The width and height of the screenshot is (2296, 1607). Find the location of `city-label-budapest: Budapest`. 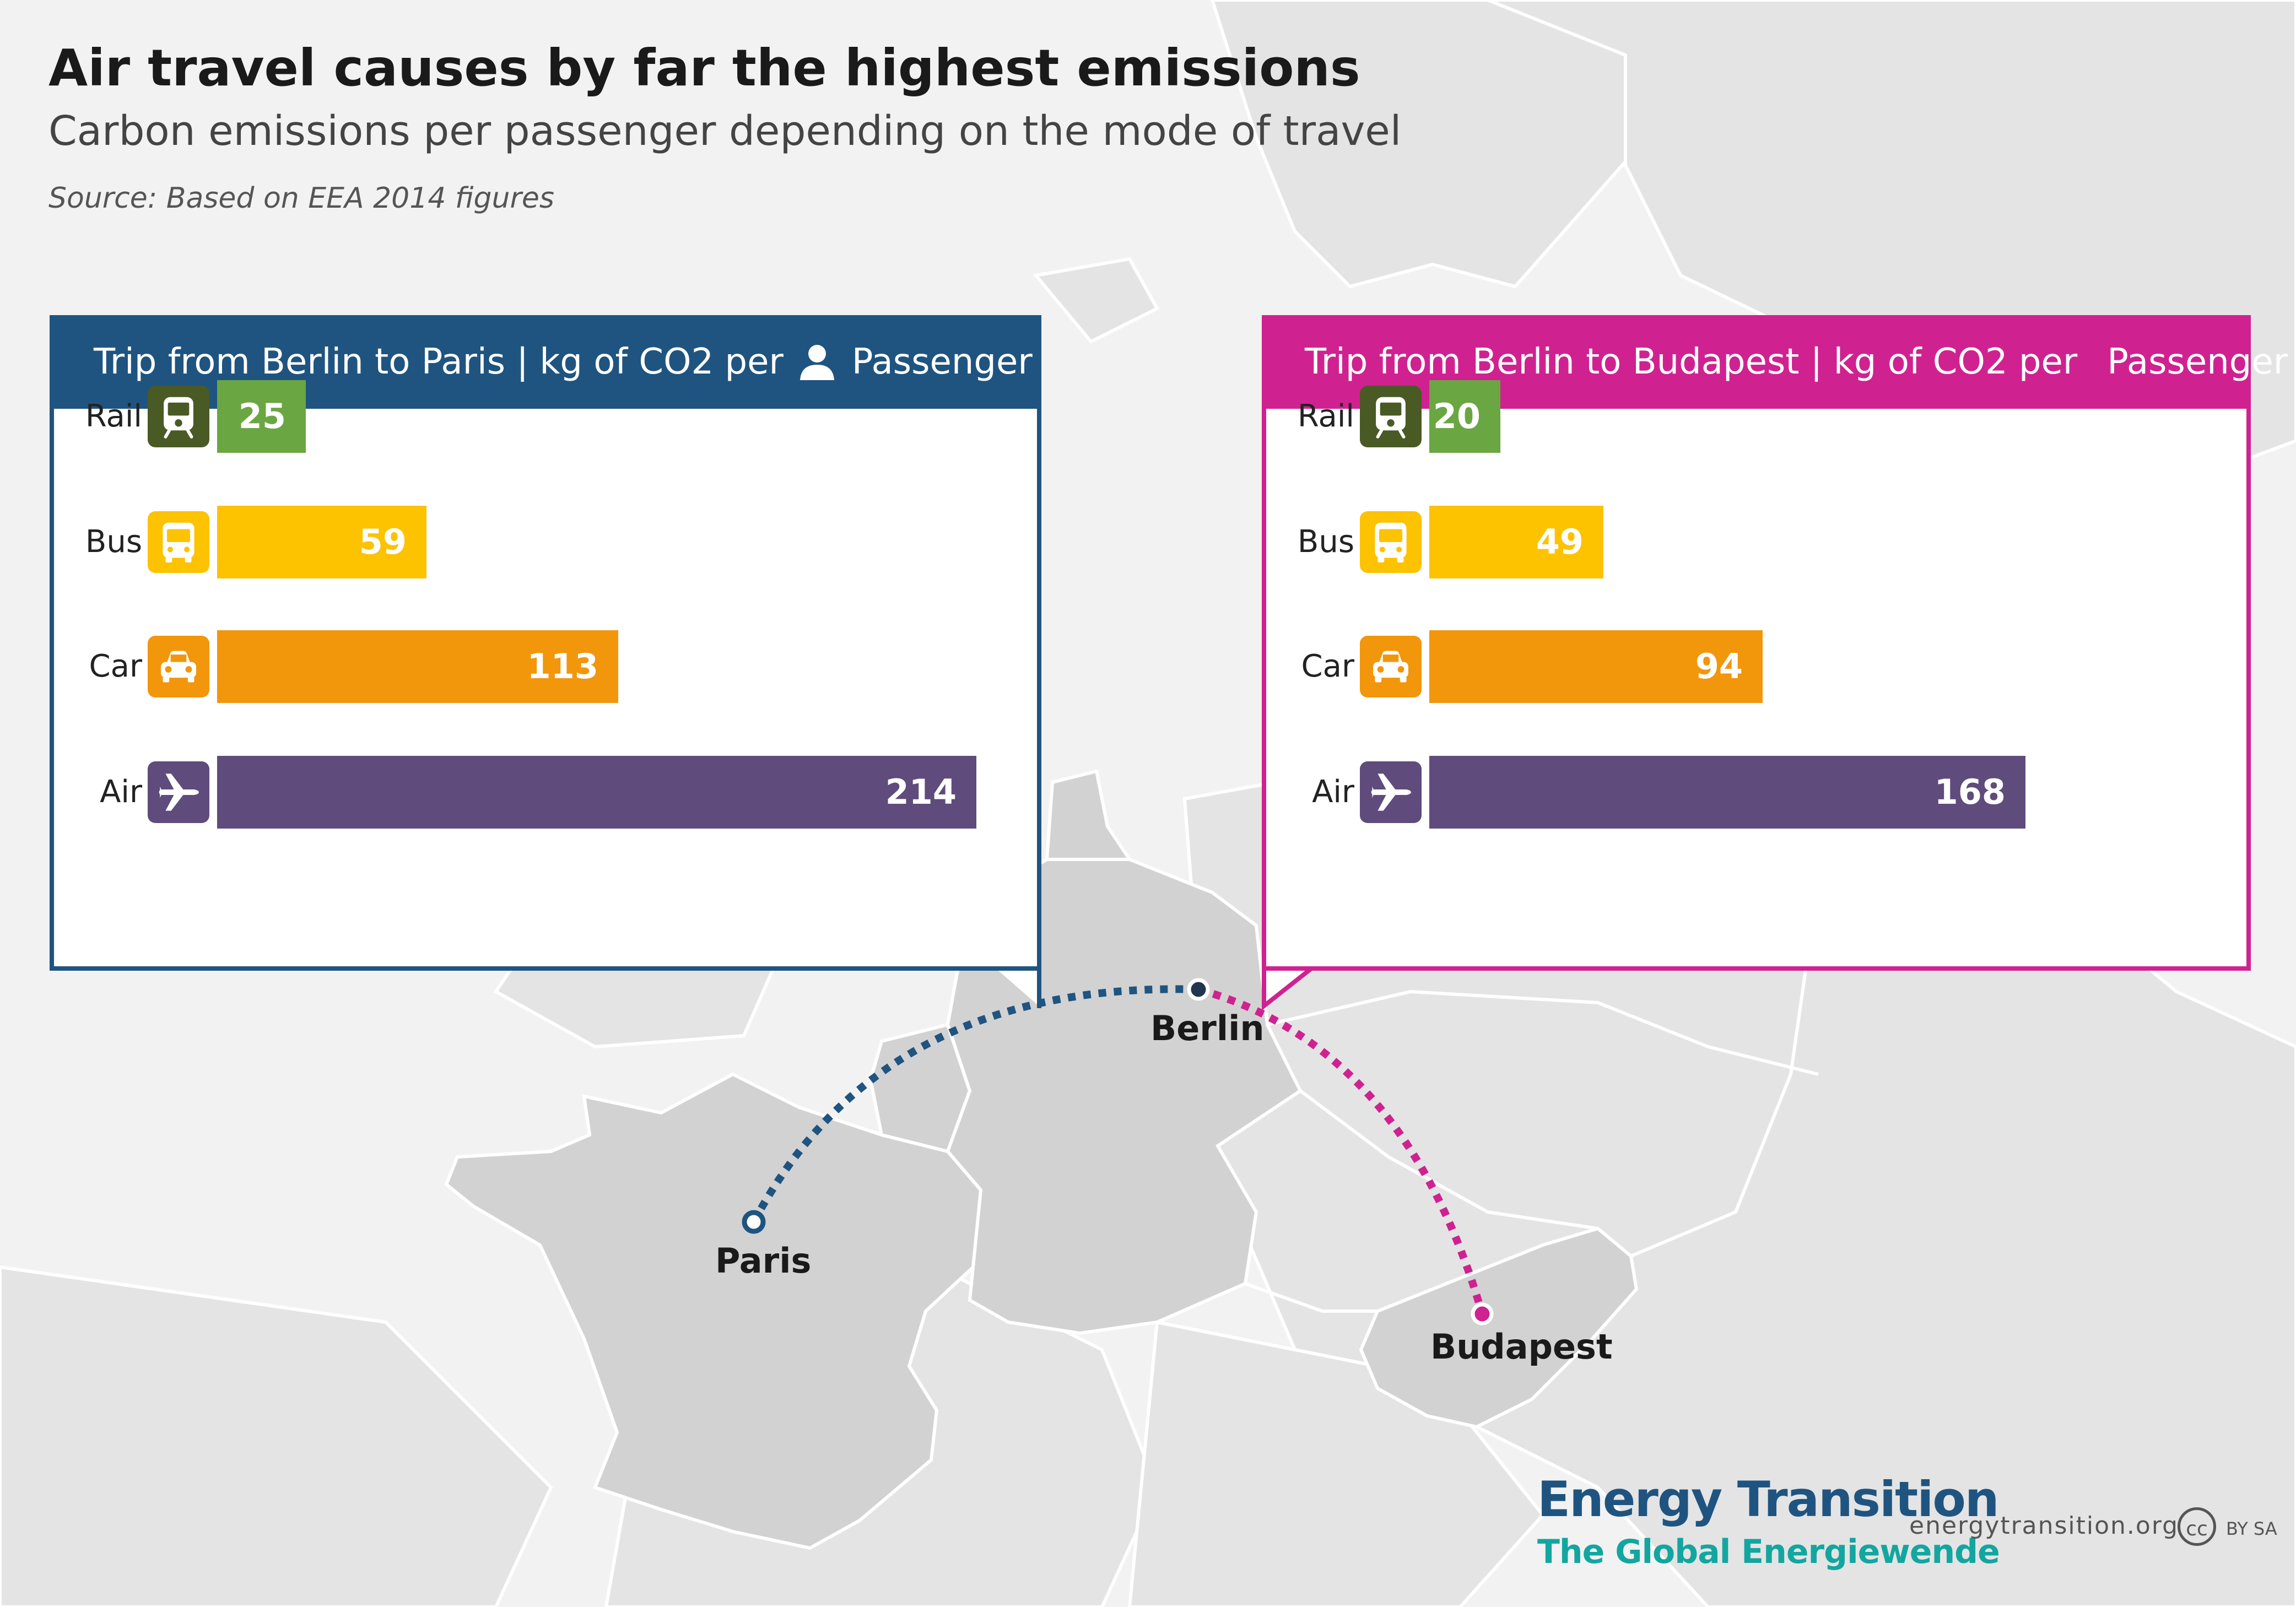

city-label-budapest: Budapest is located at coordinates (1521, 1347).